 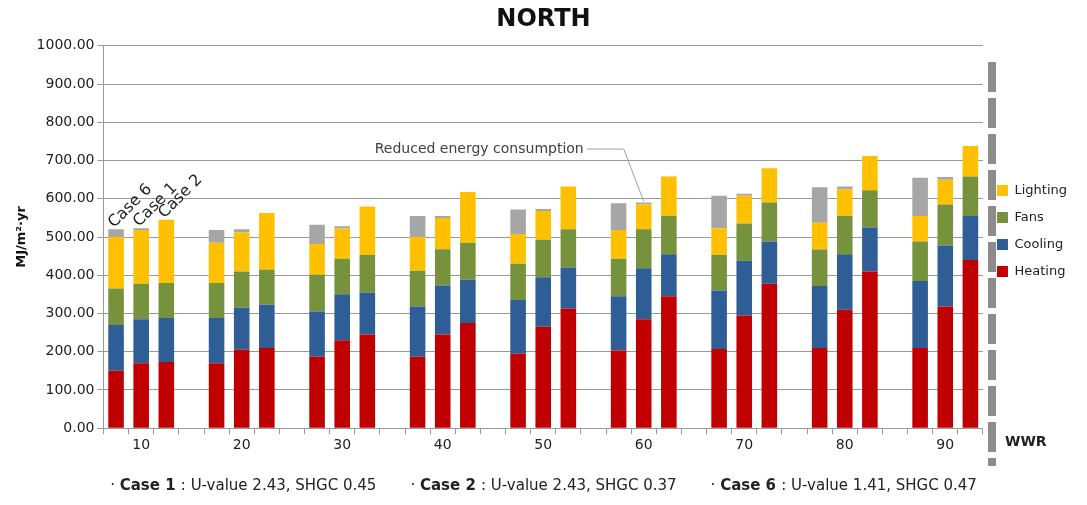 What do you see at coordinates (342, 444) in the screenshot?
I see `x-tick-label: 30` at bounding box center [342, 444].